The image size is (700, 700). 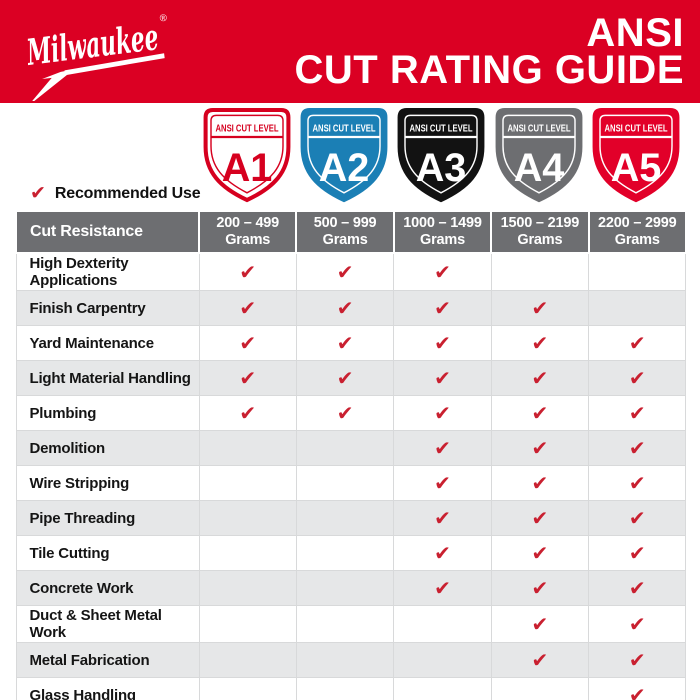 What do you see at coordinates (248, 222) in the screenshot?
I see `column-header-a1-range: 200 – 499` at bounding box center [248, 222].